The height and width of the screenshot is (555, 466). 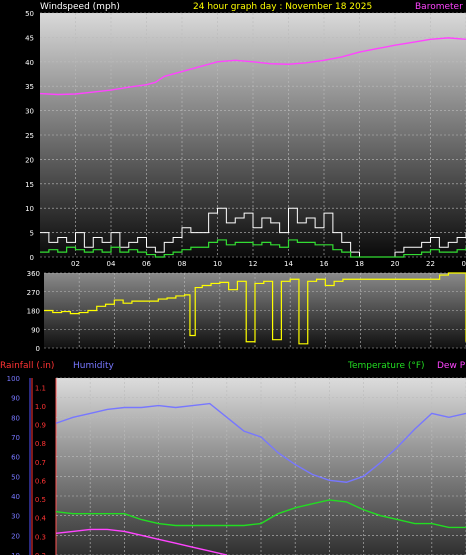 What do you see at coordinates (15, 553) in the screenshot?
I see `humidity-y-tick-label: 10` at bounding box center [15, 553].